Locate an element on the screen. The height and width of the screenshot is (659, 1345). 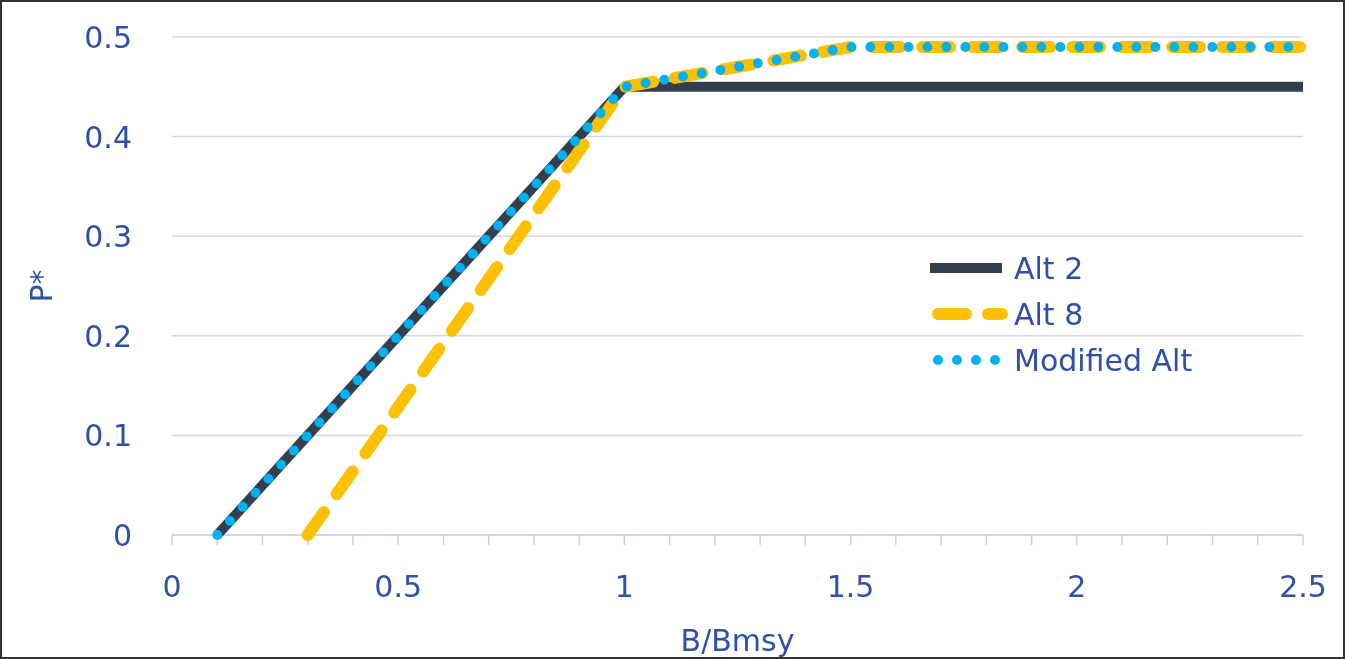
legend-label: Modified Alt is located at coordinates (1103, 360).